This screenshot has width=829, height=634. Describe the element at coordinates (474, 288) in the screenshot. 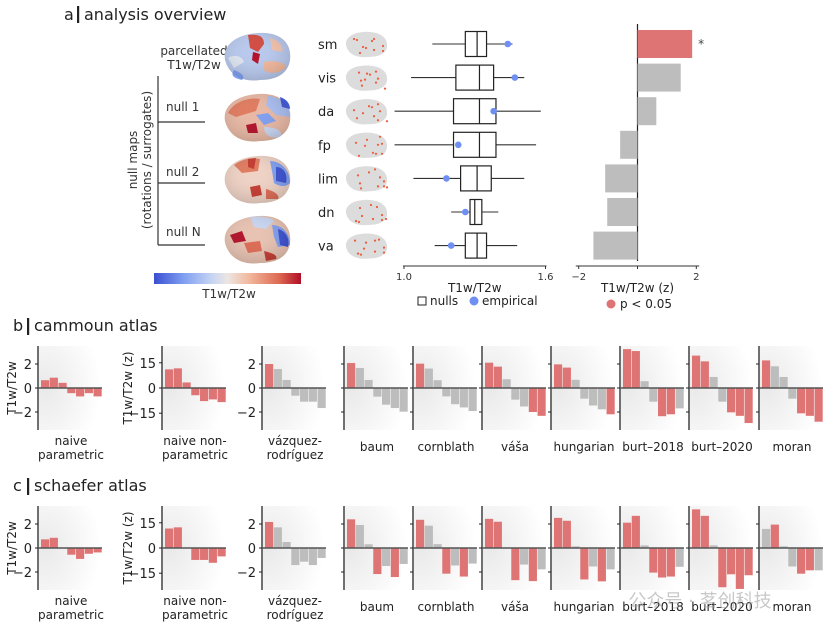

I see `x-axis-label: T1w/T2w` at that location.